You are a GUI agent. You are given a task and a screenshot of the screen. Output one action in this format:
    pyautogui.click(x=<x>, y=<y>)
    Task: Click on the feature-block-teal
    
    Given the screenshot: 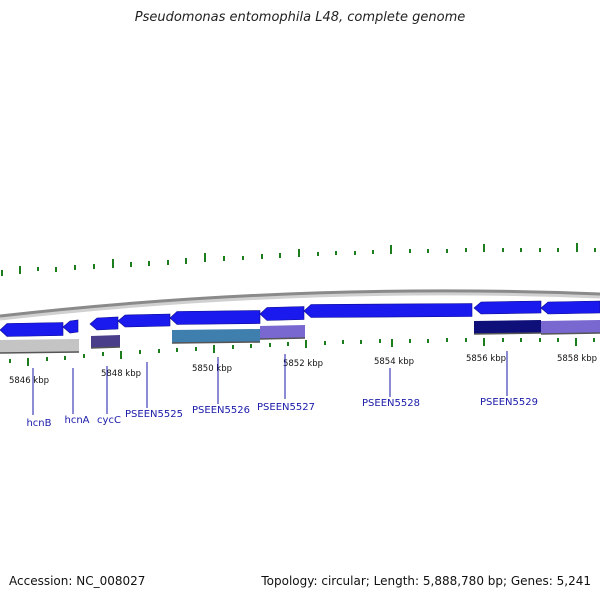 What is the action you would take?
    pyautogui.click(x=216, y=336)
    